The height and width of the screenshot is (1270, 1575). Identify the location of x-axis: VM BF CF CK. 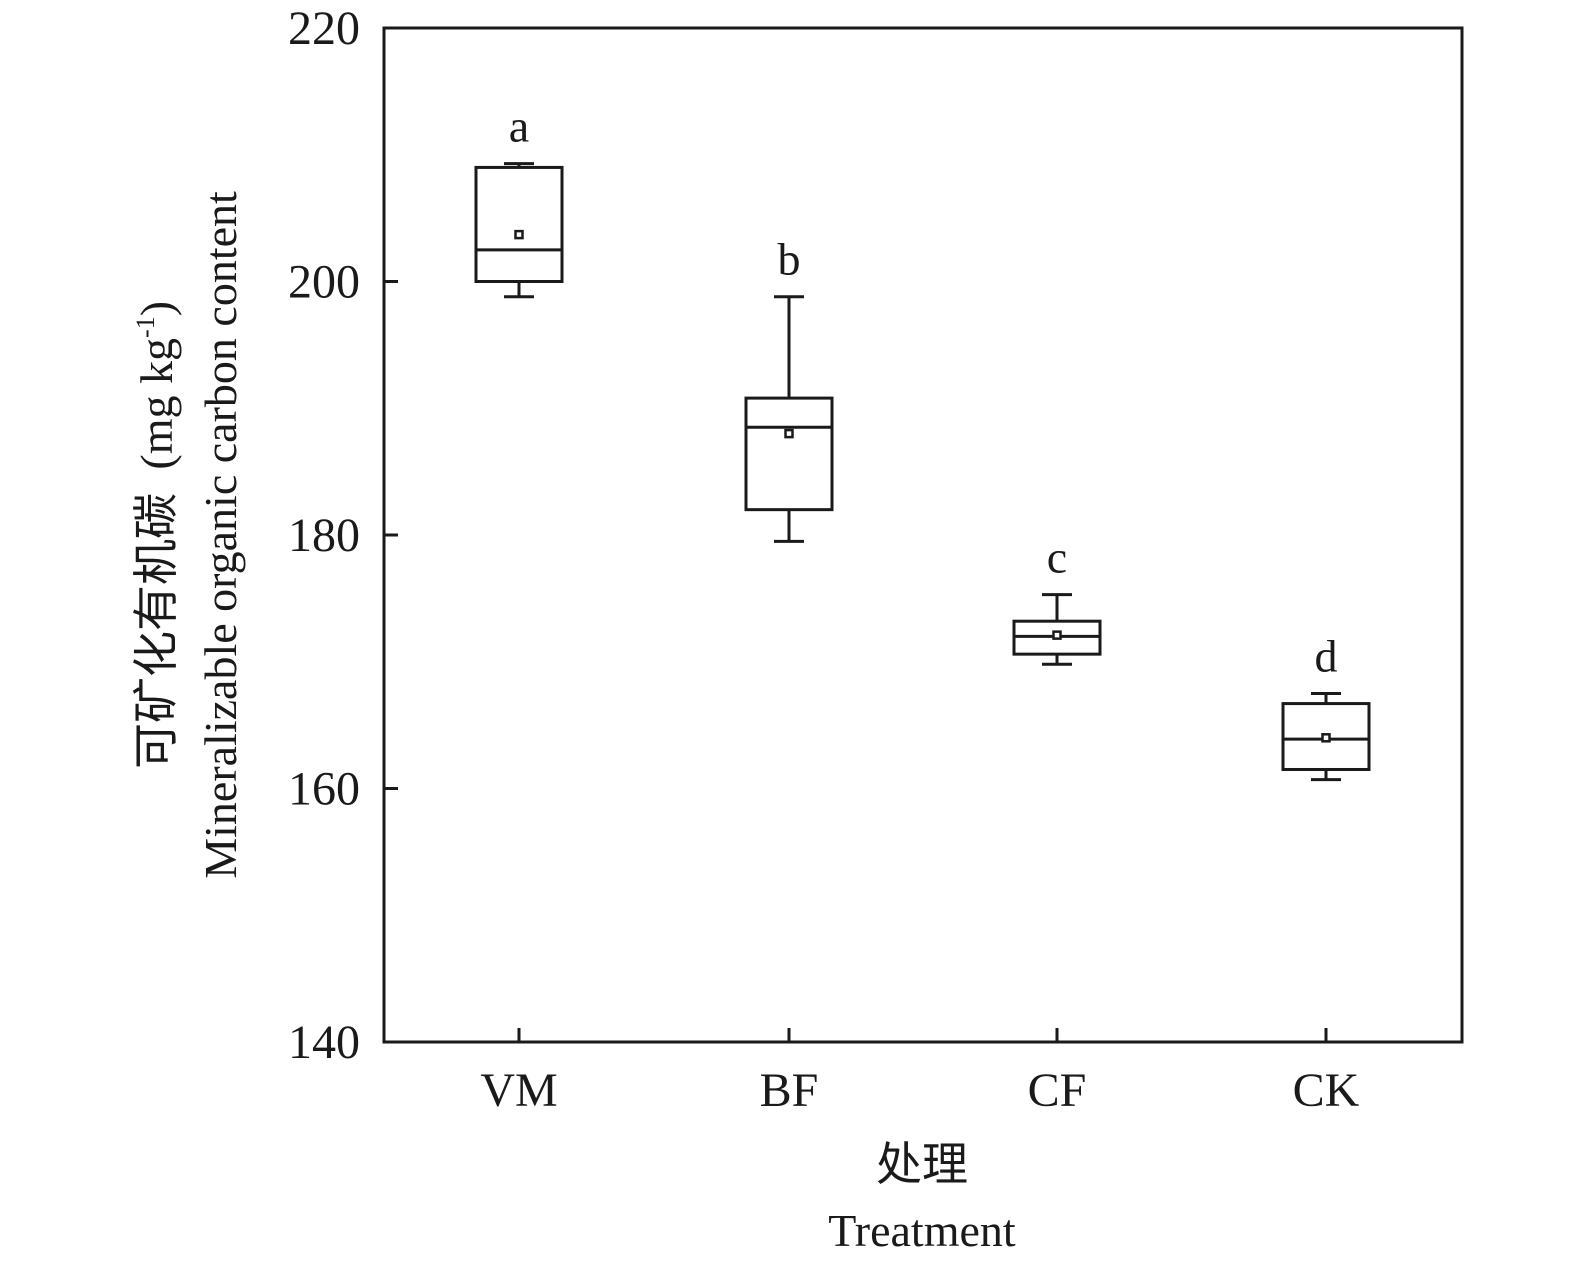
(920, 1072).